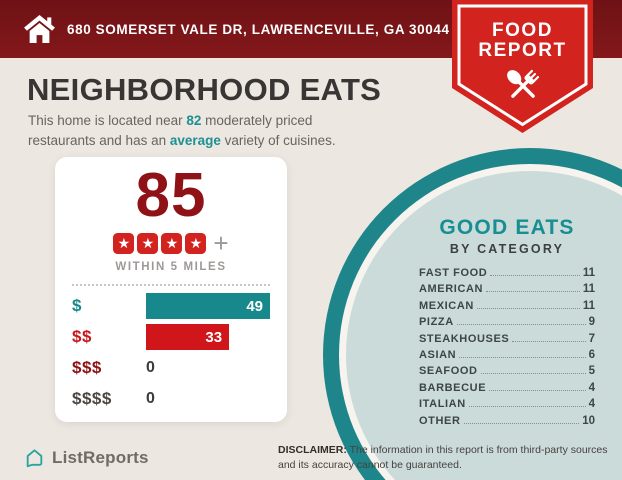  What do you see at coordinates (451, 289) in the screenshot?
I see `category-label: AMERICAN` at bounding box center [451, 289].